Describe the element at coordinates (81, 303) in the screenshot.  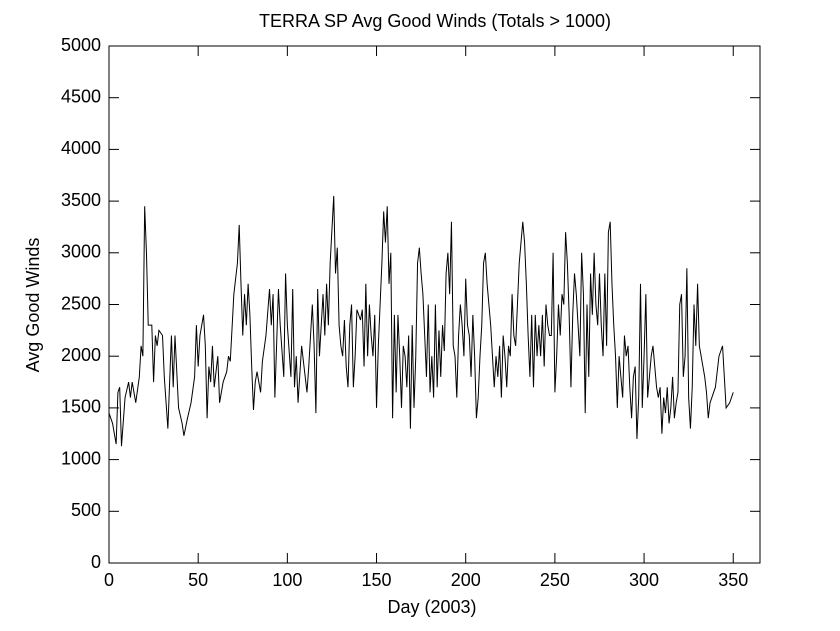
I see `y-tick-label: 2500` at that location.